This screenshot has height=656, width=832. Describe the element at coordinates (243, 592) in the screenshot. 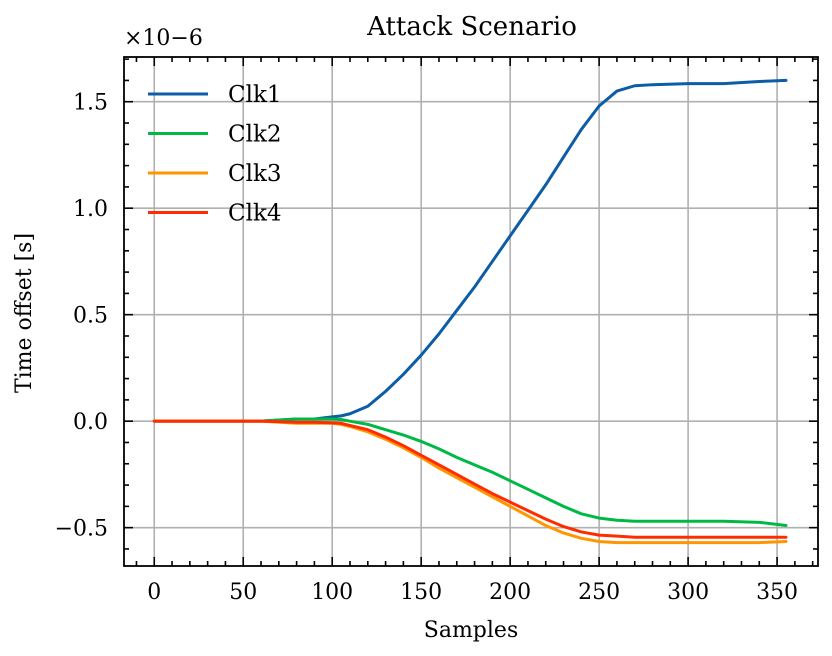

I see `x-tick-label: 50` at that location.